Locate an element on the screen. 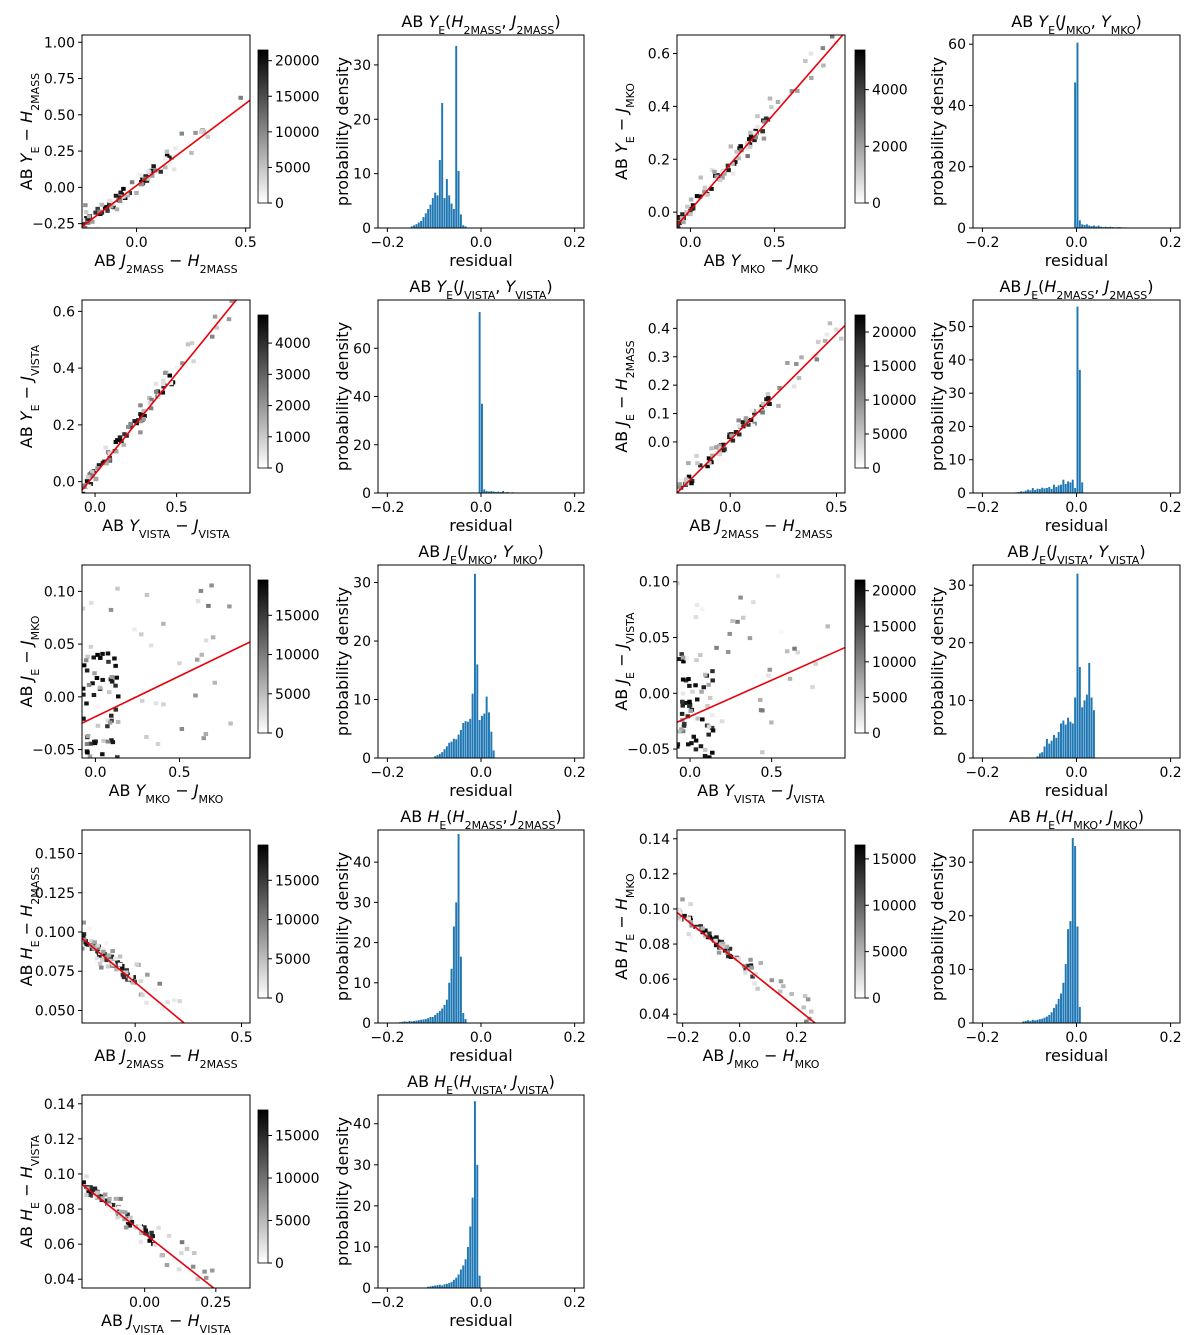 The height and width of the screenshot is (1335, 1200). y-tick-label: 20 is located at coordinates (957, 644).